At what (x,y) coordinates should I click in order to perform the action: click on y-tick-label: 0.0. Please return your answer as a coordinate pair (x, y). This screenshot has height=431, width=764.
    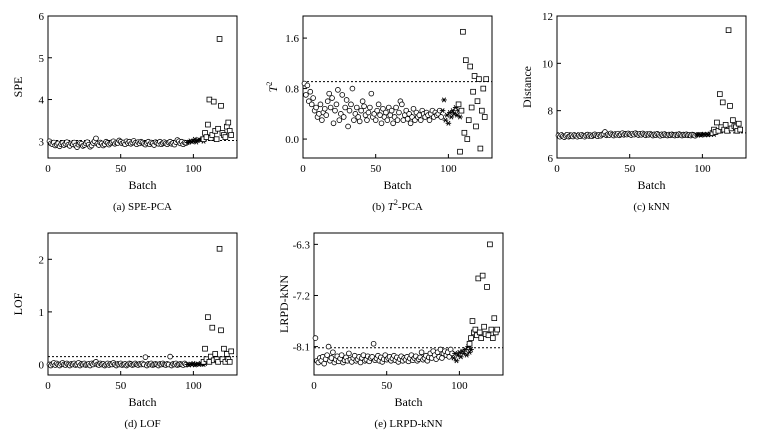
    Looking at the image, I should click on (292, 140).